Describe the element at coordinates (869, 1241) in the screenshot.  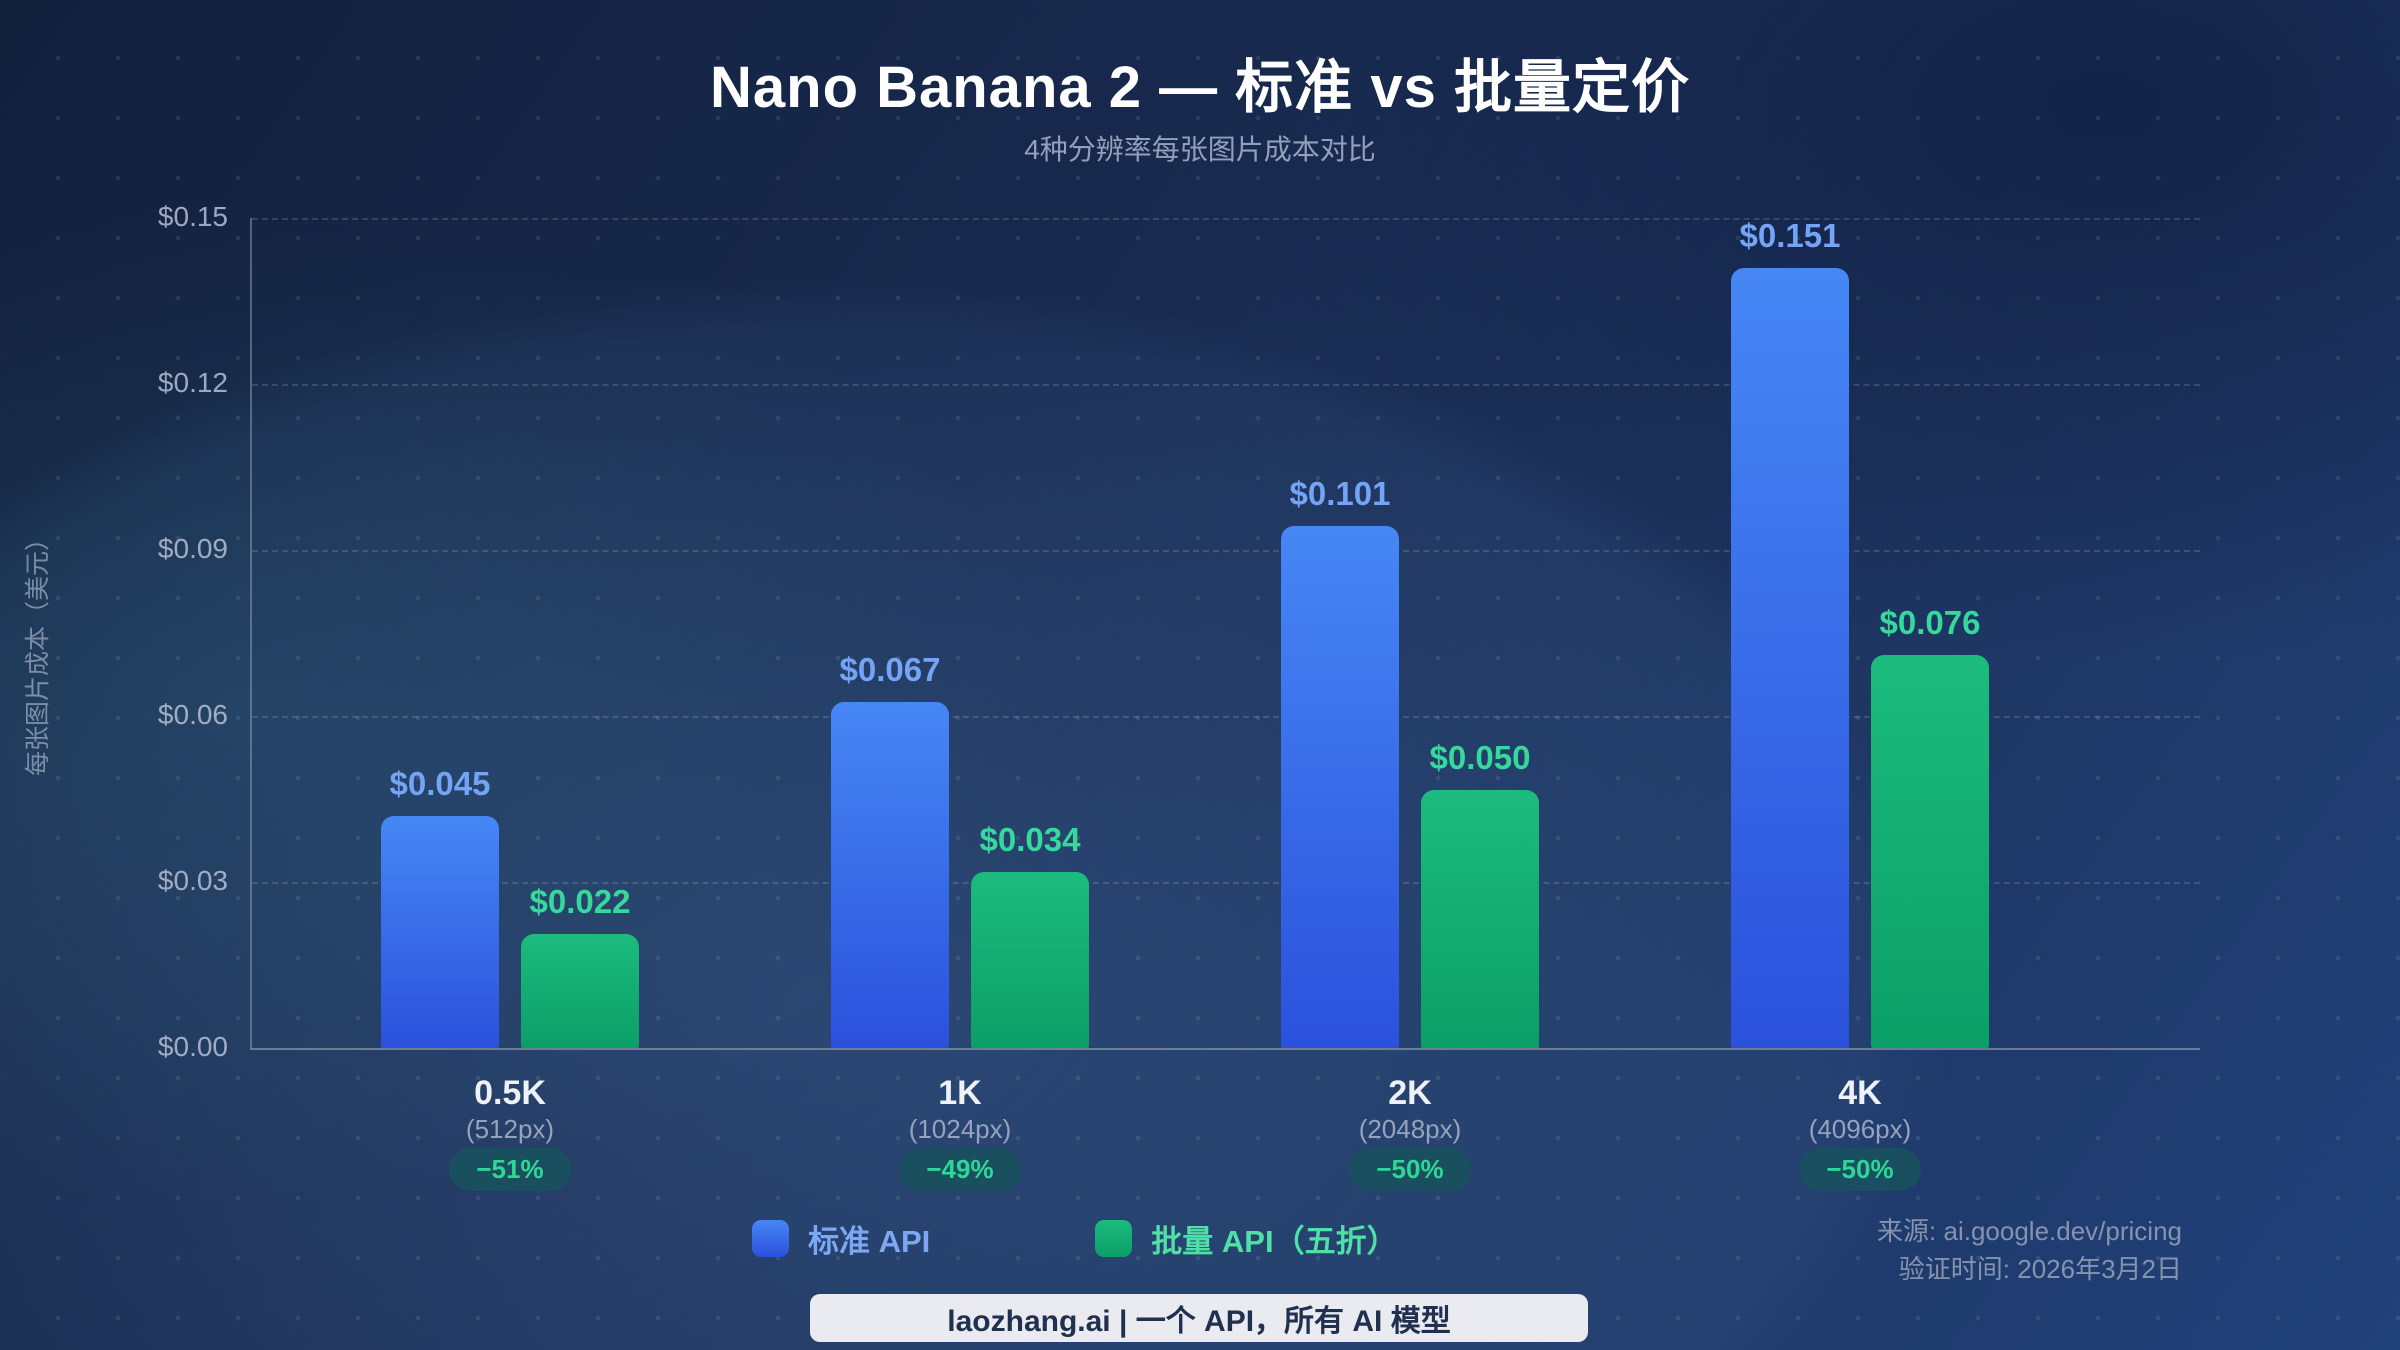
I see `legend-label-standard: 标准 API` at that location.